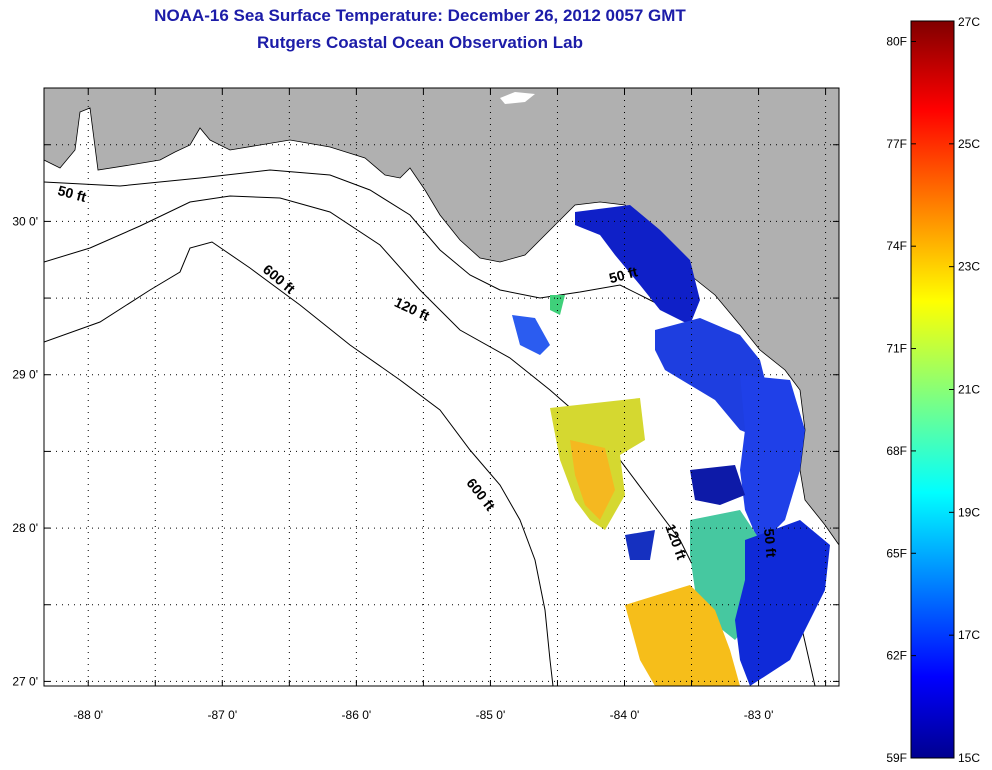 This screenshot has width=992, height=770. What do you see at coordinates (717, 485) in the screenshot?
I see `sst-patch-offshore-strip` at bounding box center [717, 485].